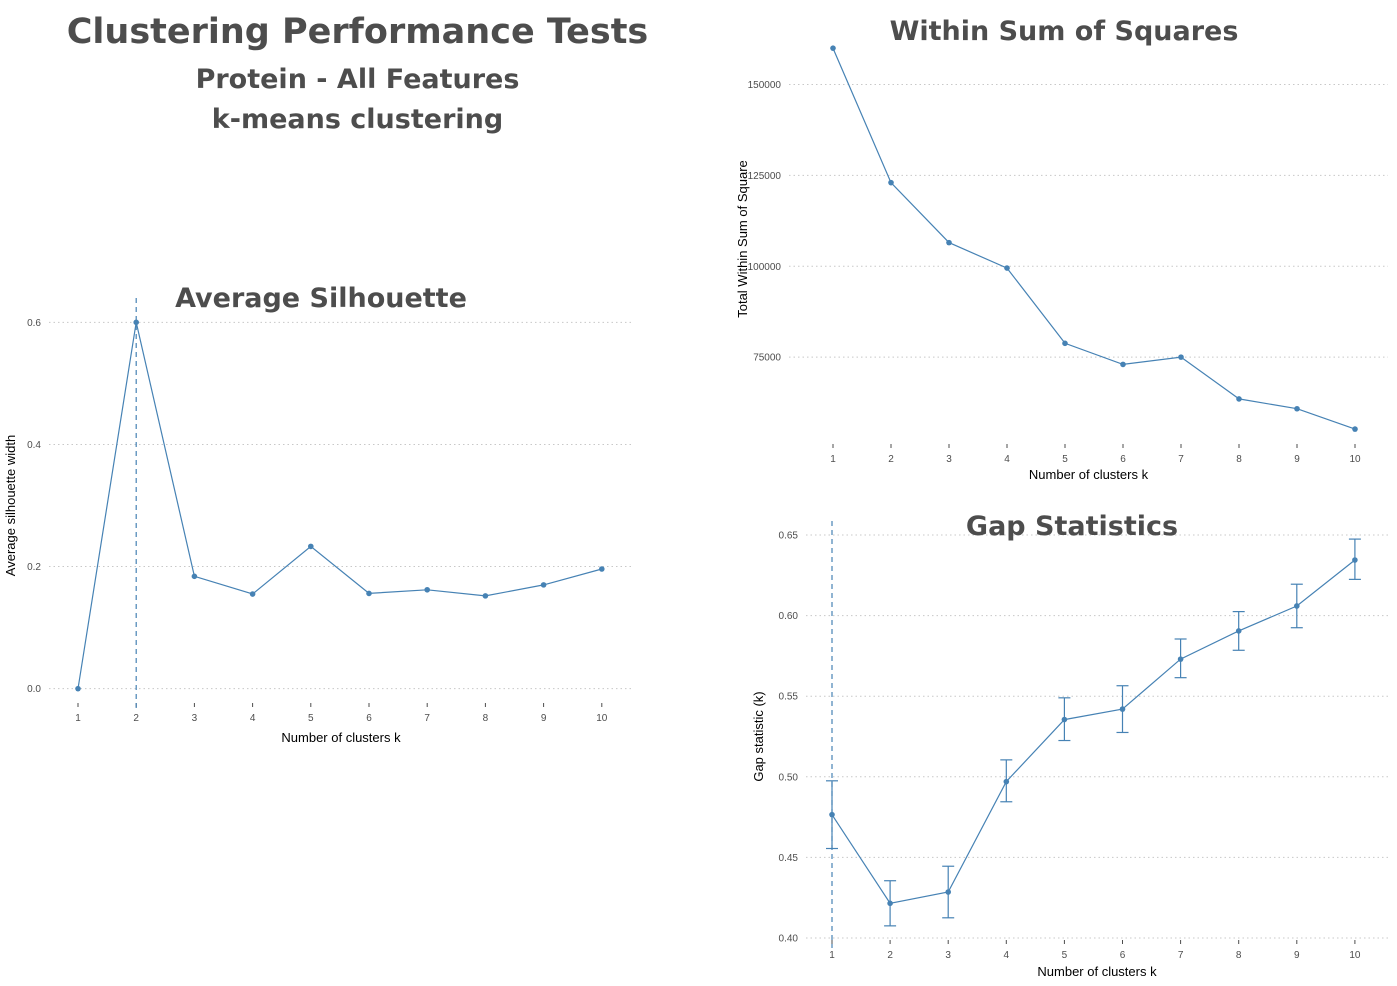 This screenshot has width=1397, height=986. What do you see at coordinates (758, 736) in the screenshot?
I see `gap-y-axis-label: Gap statistic (k)` at bounding box center [758, 736].